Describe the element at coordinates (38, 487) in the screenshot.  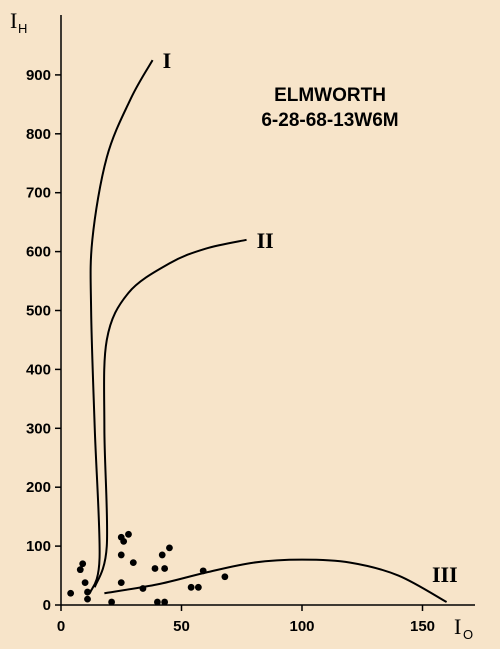
I see `y-tick-label: 200` at that location.